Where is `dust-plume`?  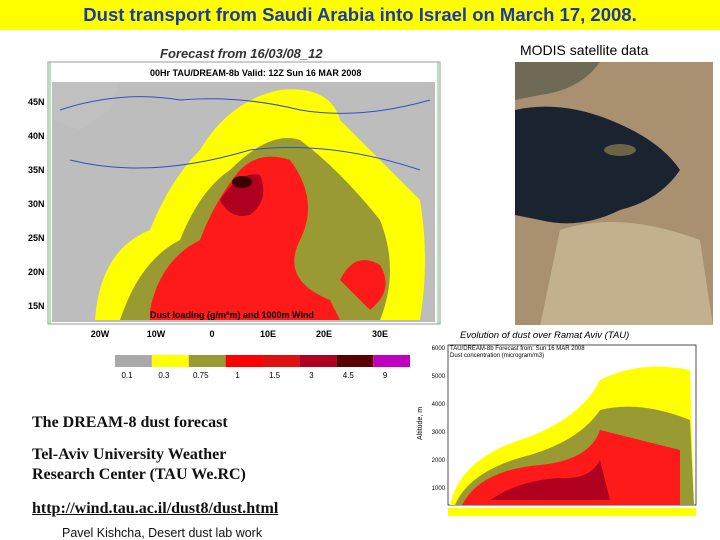 dust-plume is located at coordinates (626, 274).